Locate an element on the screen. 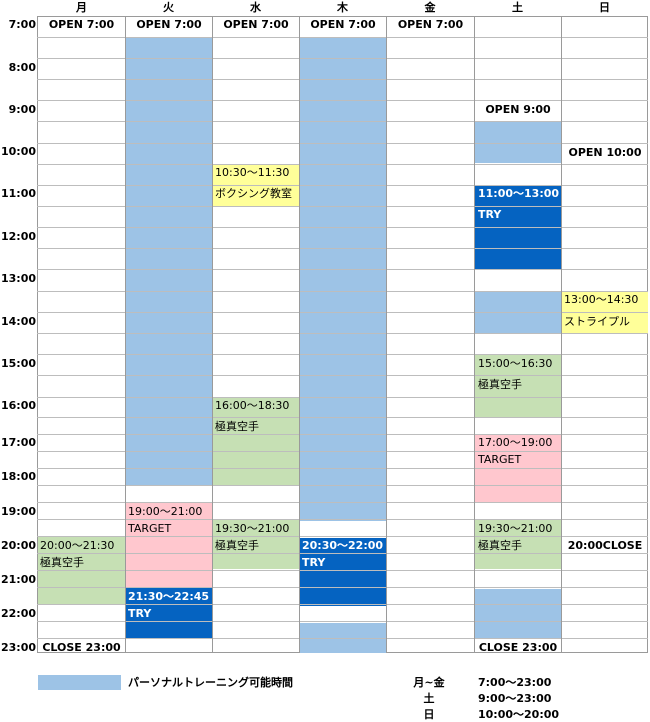  thu-try-name: TRY is located at coordinates (314, 562).